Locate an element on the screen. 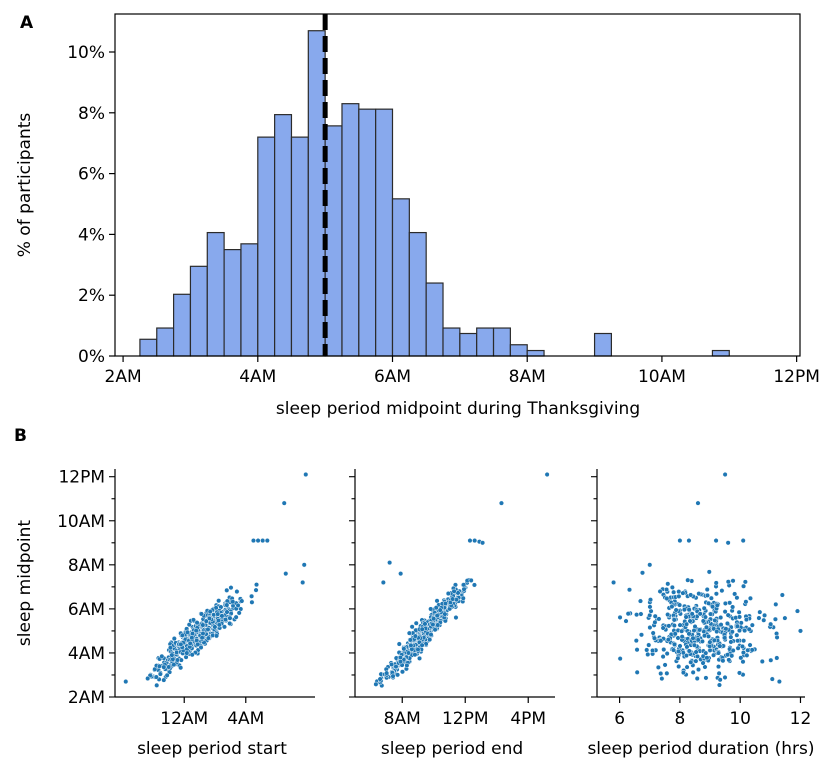  histogram-x-tick-label: 8AM is located at coordinates (527, 377).